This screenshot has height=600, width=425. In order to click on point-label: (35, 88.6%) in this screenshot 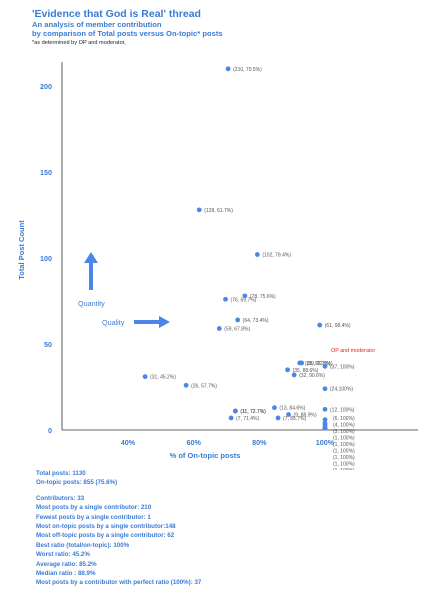, I will do `click(306, 371)`.